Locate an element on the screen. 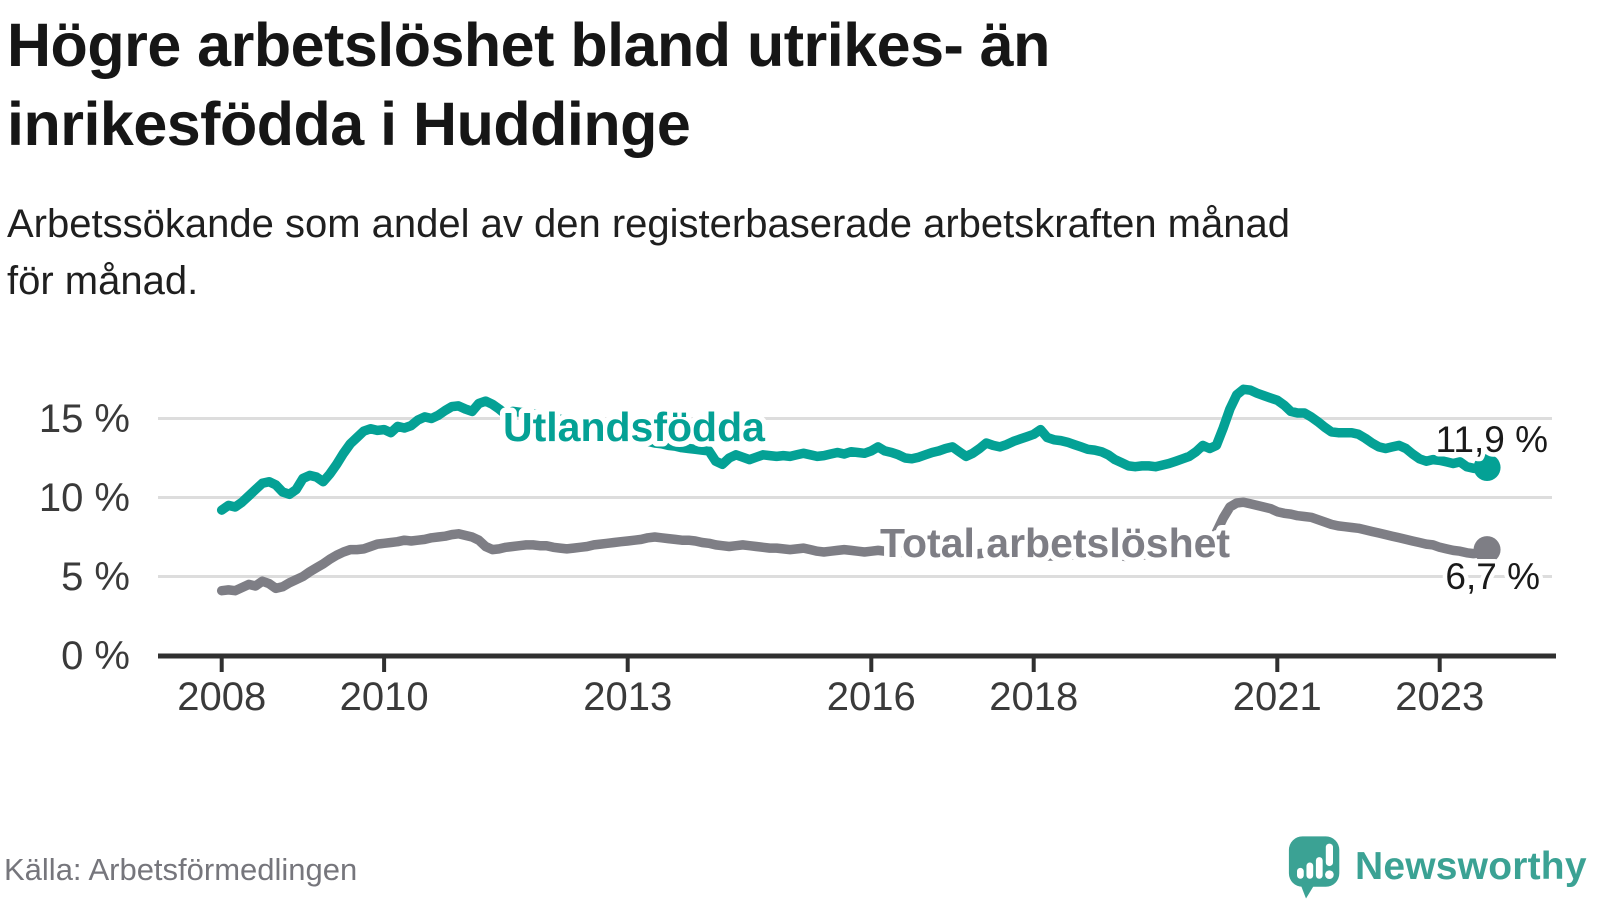 This screenshot has height=900, width=1600. chart-title-line1: Högre arbetslöshet bland utrikes- än is located at coordinates (528, 45).